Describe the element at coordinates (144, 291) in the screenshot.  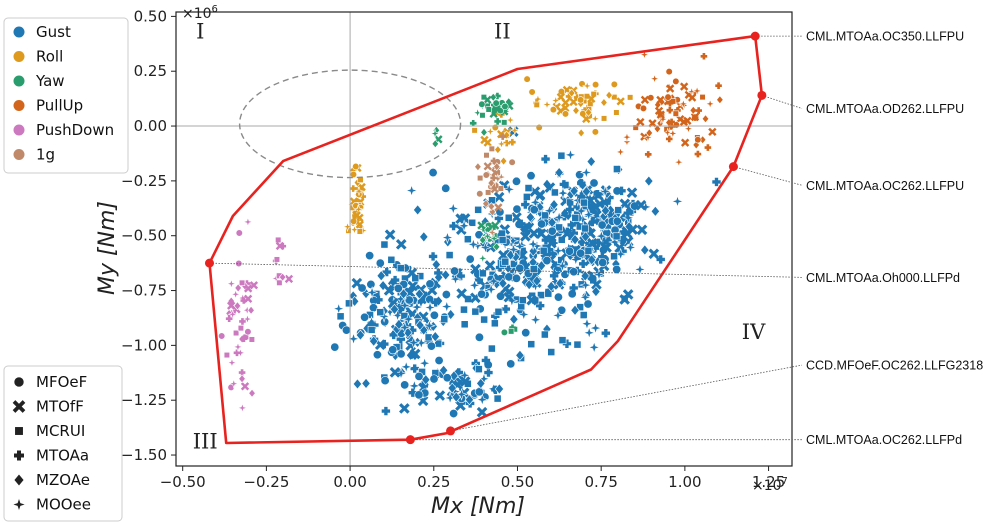
I see `y-tick-label: −0.75` at that location.